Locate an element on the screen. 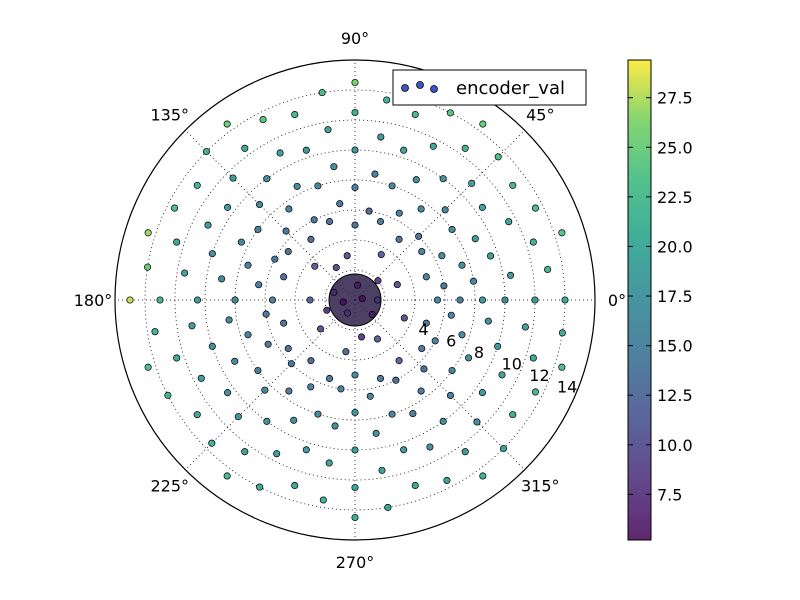 The height and width of the screenshot is (600, 800). legend: encoder_val is located at coordinates (489, 87).